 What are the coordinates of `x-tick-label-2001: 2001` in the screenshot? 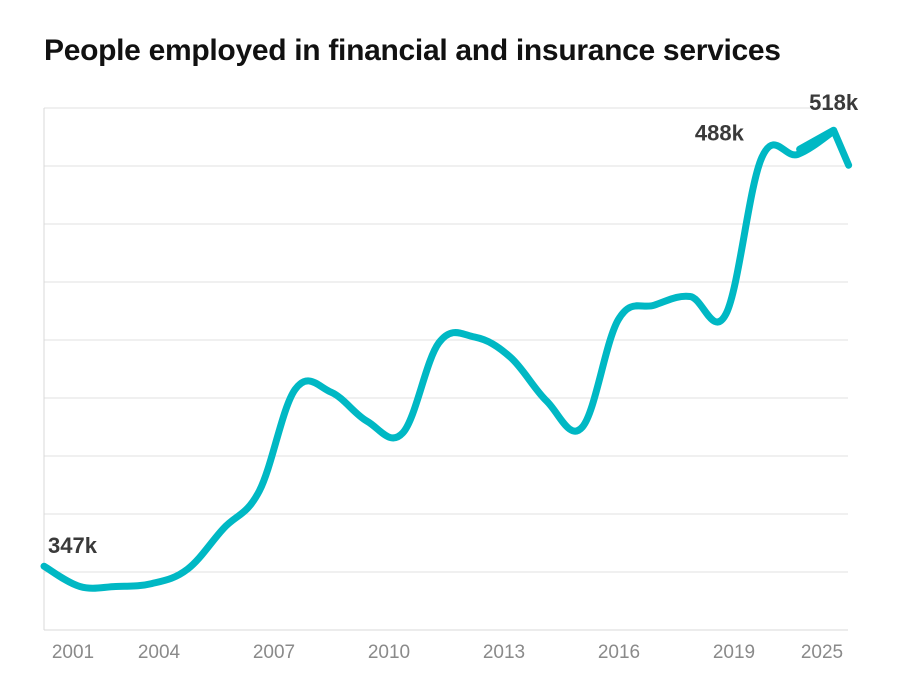 It's located at (73, 652).